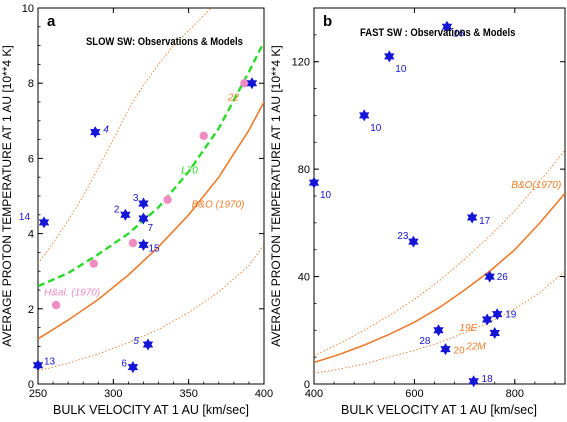  Describe the element at coordinates (488, 379) in the screenshot. I see `observation-label: 18` at that location.